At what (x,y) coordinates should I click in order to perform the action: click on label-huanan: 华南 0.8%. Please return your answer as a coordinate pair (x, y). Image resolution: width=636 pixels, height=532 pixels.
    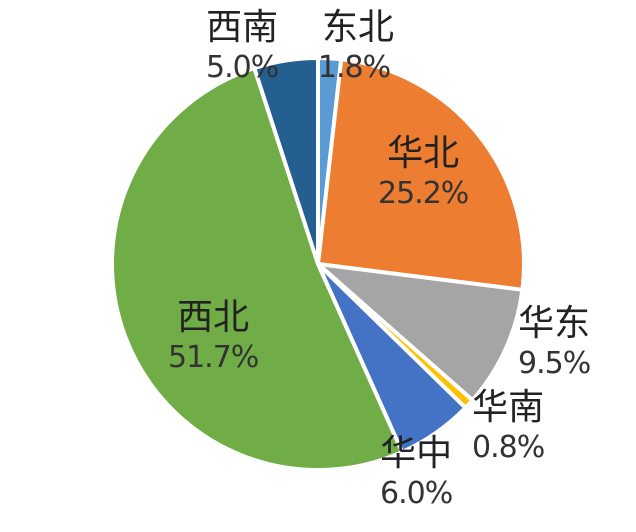
    Looking at the image, I should click on (508, 427).